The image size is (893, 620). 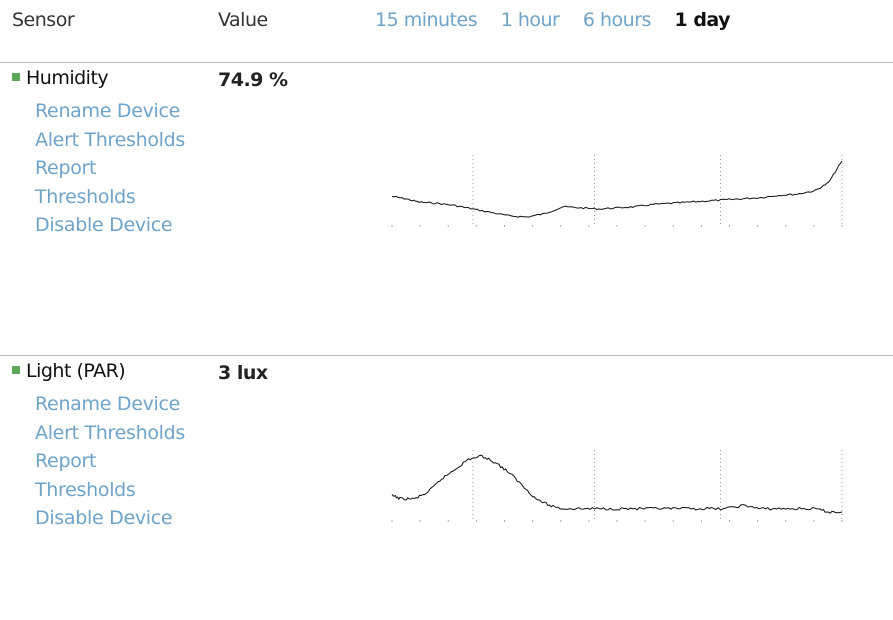 What do you see at coordinates (530, 20) in the screenshot?
I see `time-range-1-hour: 1 hour` at bounding box center [530, 20].